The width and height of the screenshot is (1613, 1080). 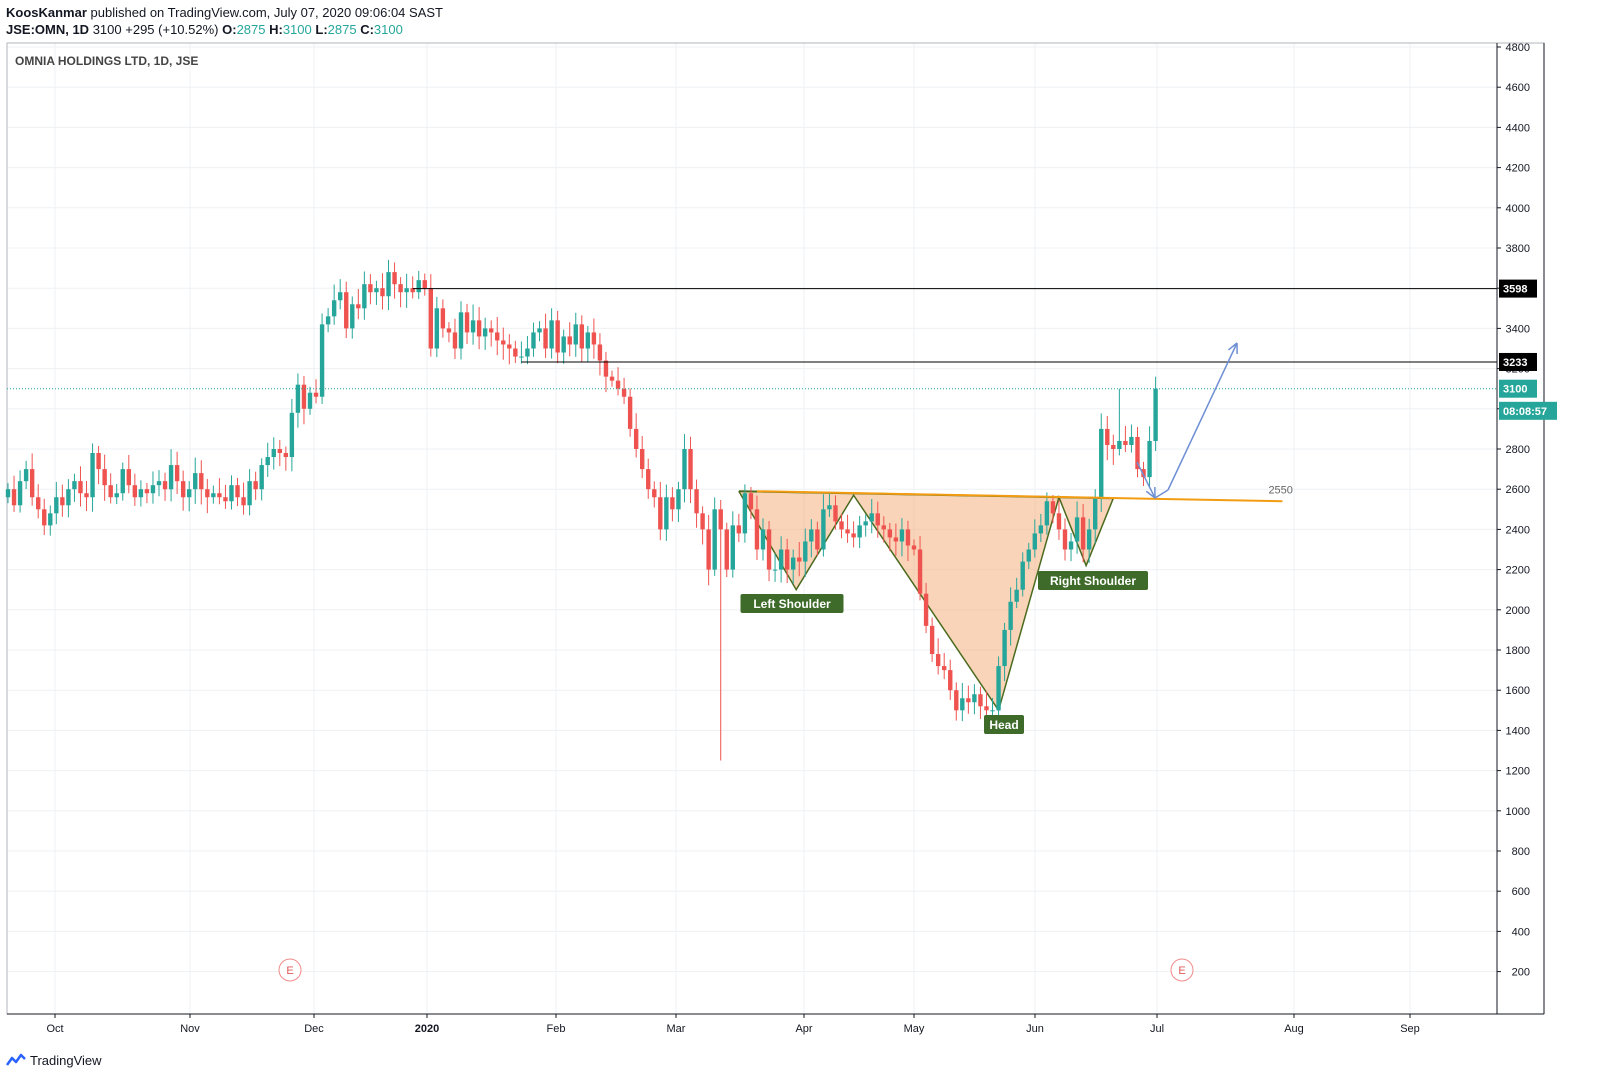 What do you see at coordinates (733, 1024) in the screenshot?
I see `time-axis: Oct Nov Dec 2020 Feb Mar Apr May Jun Jul Aug Sep` at bounding box center [733, 1024].